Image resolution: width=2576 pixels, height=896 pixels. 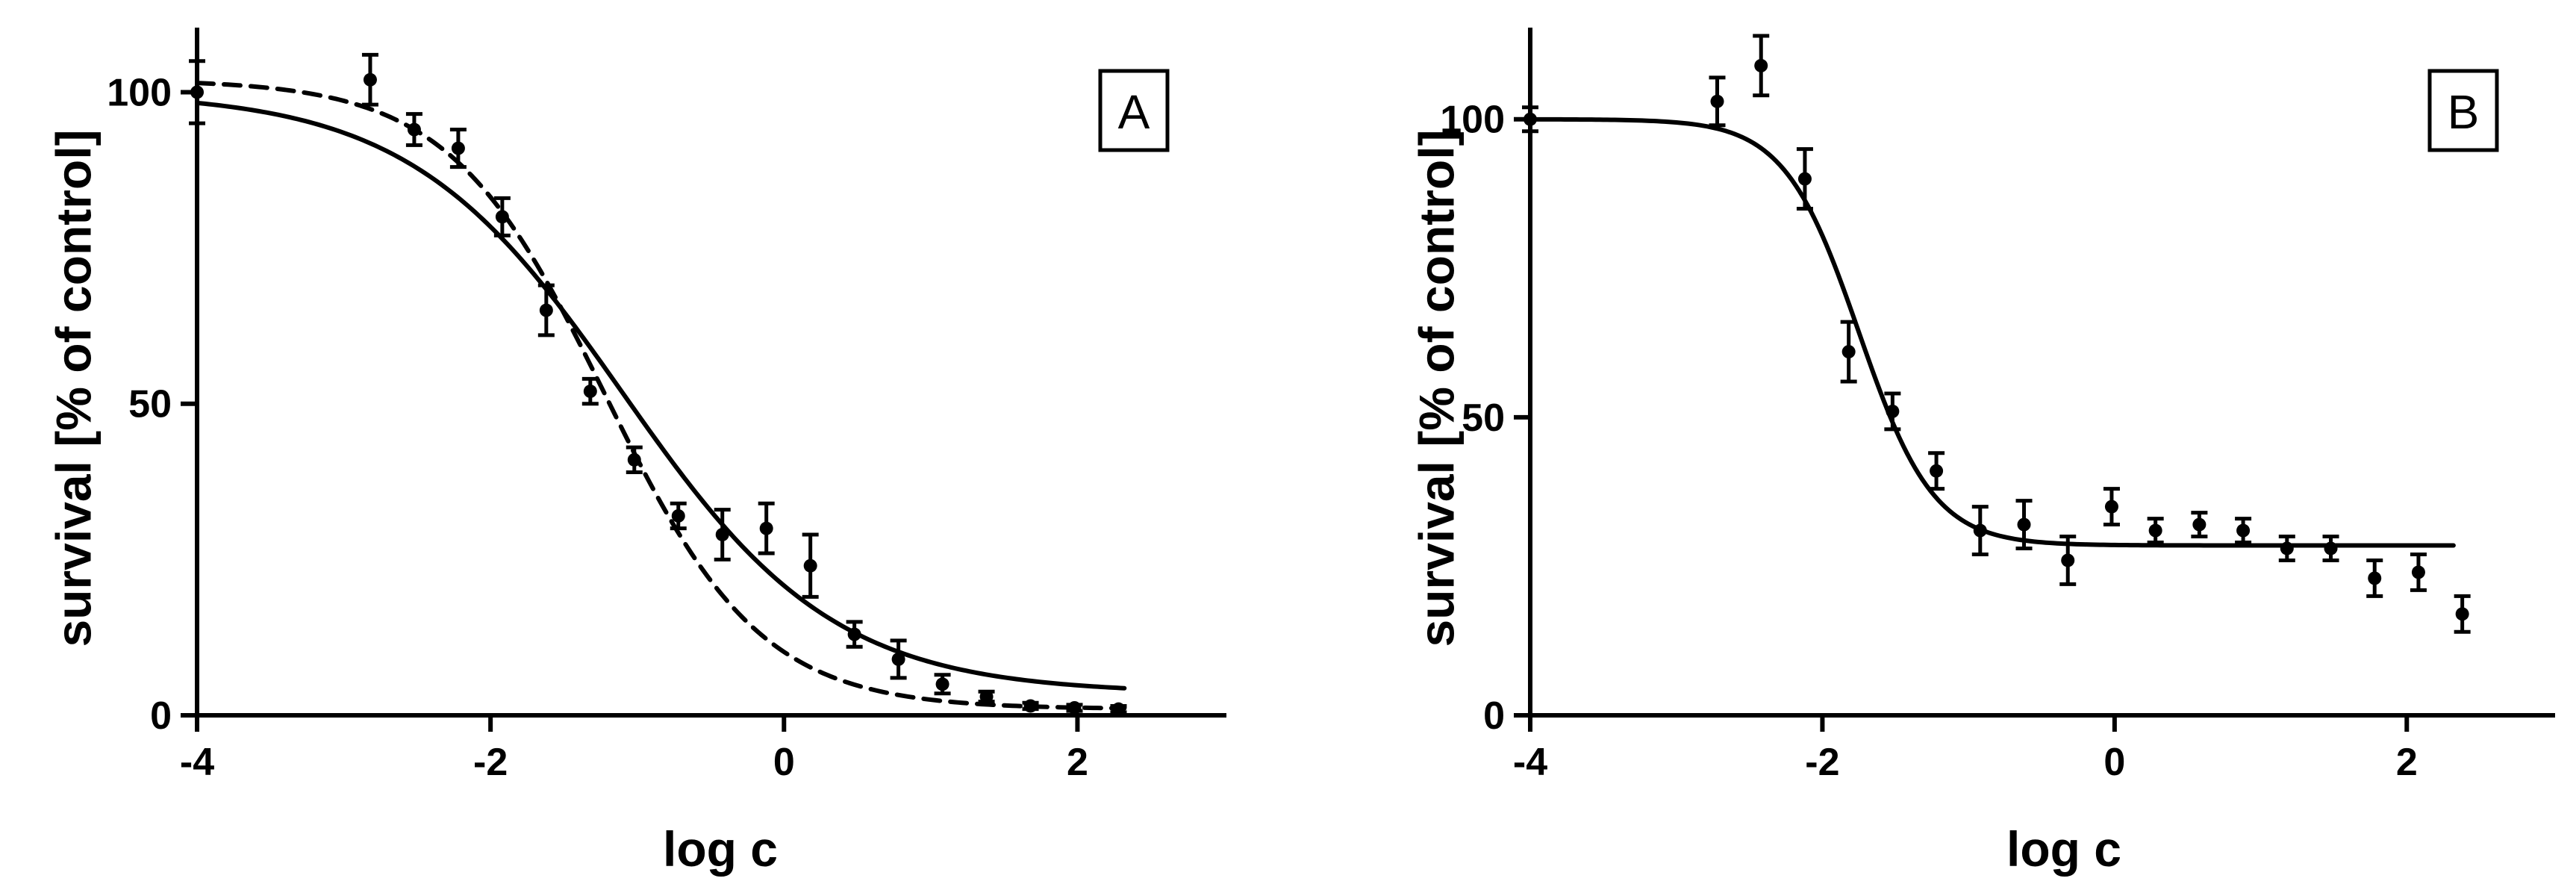 What do you see at coordinates (139, 92) in the screenshot?
I see `panel-a-y-tick-label: 100` at bounding box center [139, 92].